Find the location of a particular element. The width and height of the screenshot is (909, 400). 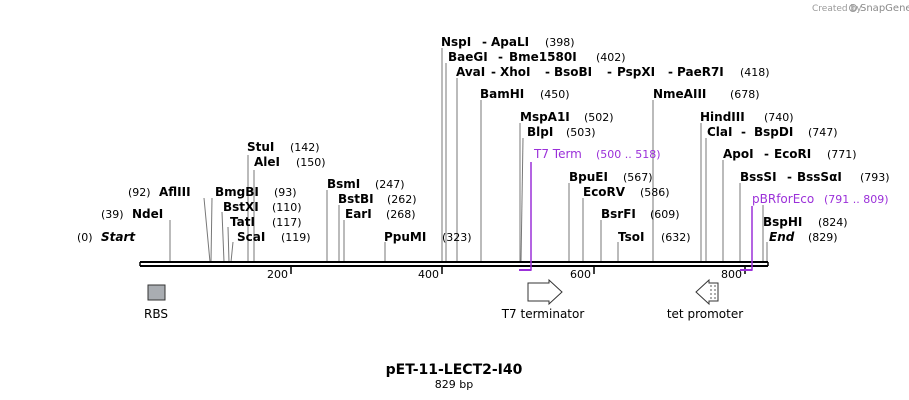

site-clai-group: ClaI - BspDI (747) is located at coordinates (772, 130).